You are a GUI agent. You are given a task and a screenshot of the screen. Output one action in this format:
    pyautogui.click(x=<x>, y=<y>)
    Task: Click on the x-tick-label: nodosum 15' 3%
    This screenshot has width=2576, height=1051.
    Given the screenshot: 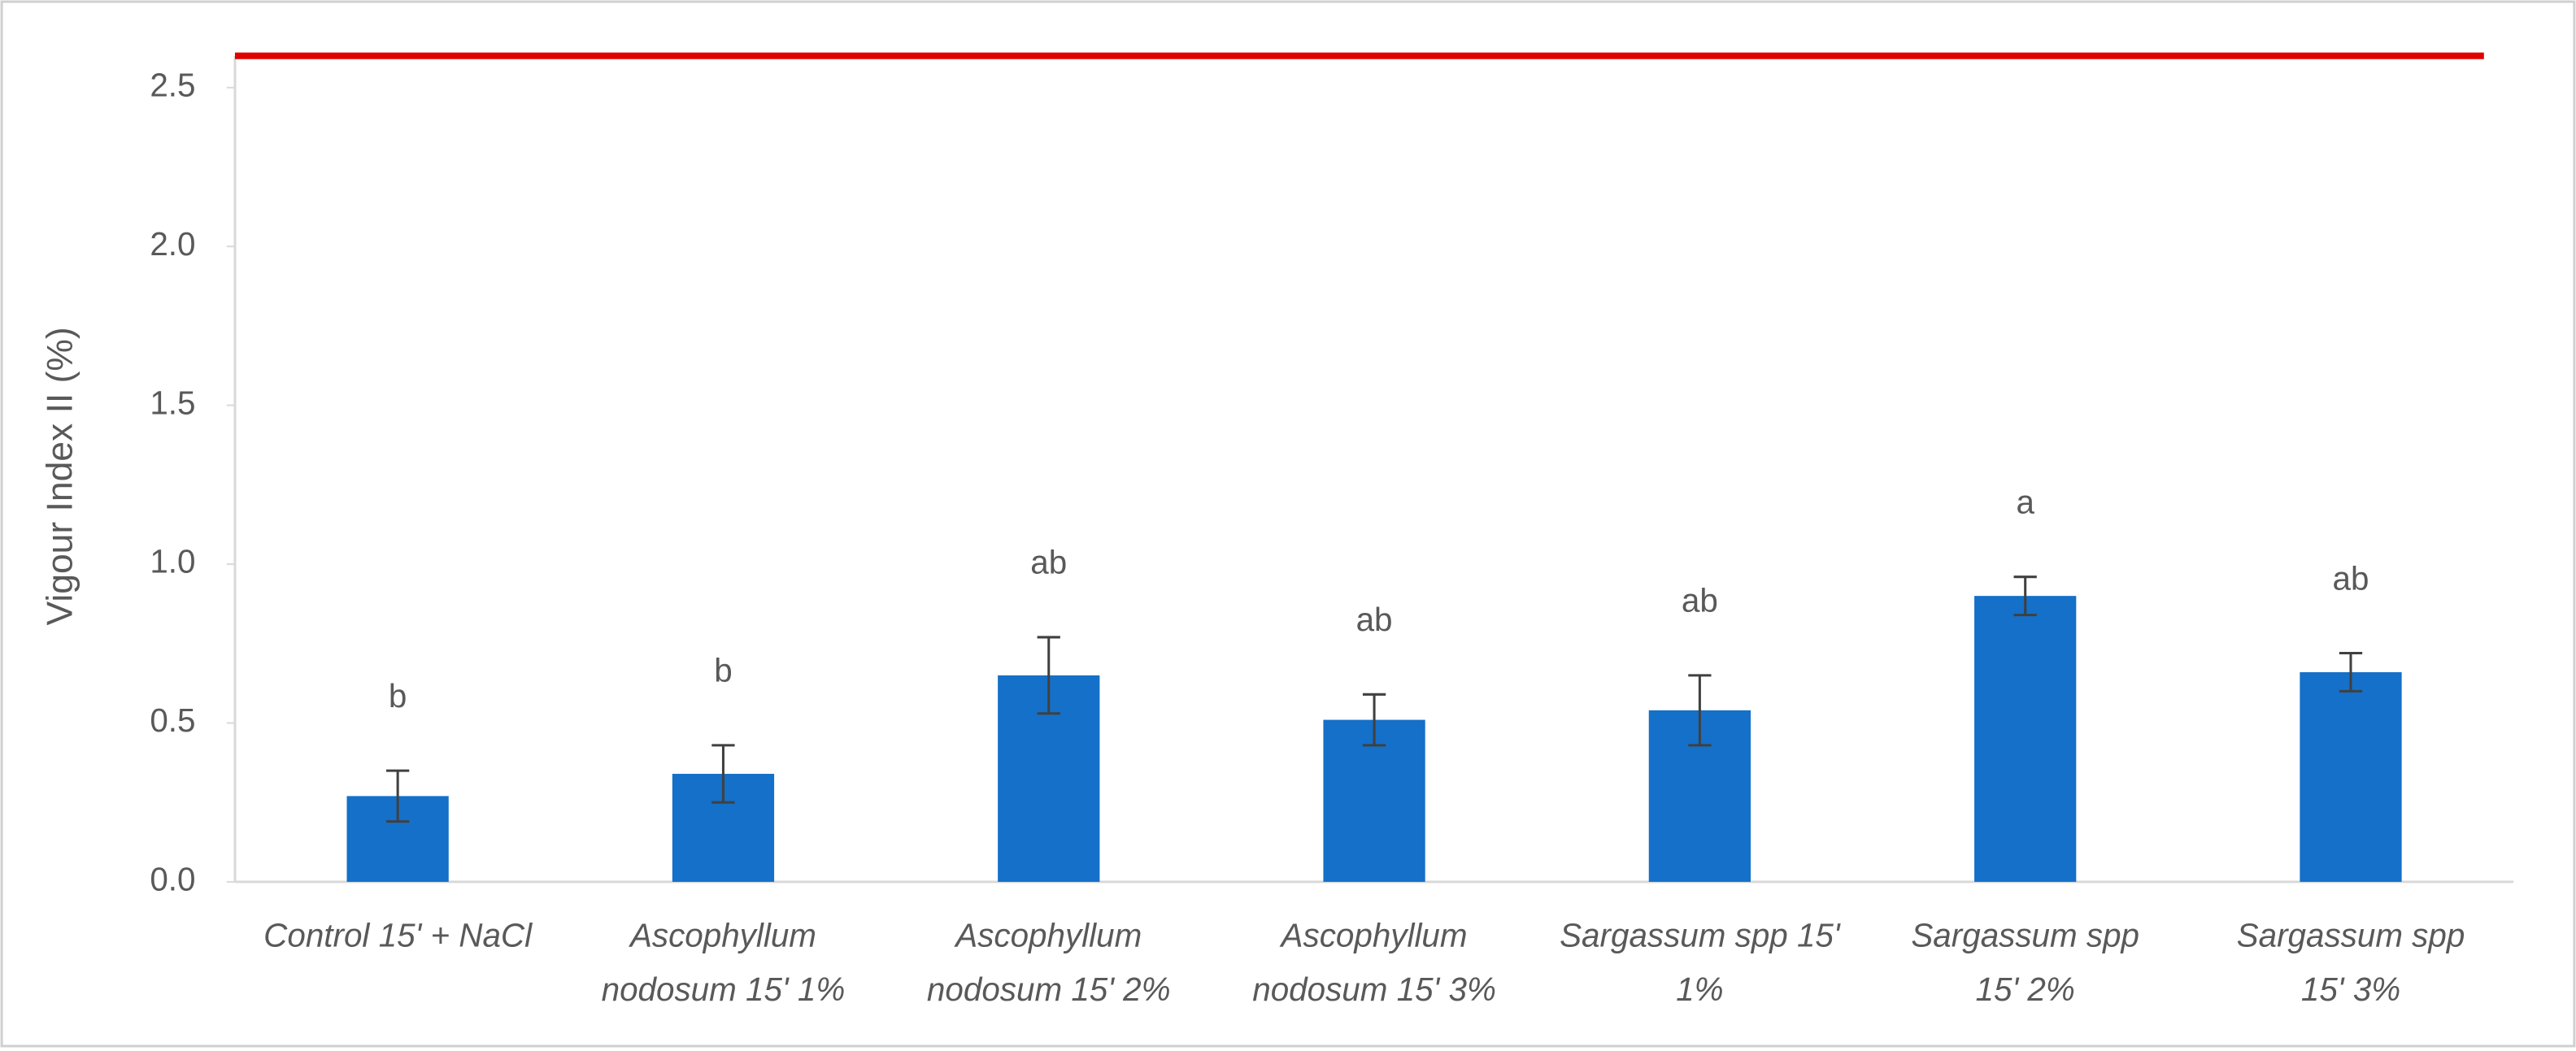 What is the action you would take?
    pyautogui.click(x=1374, y=989)
    